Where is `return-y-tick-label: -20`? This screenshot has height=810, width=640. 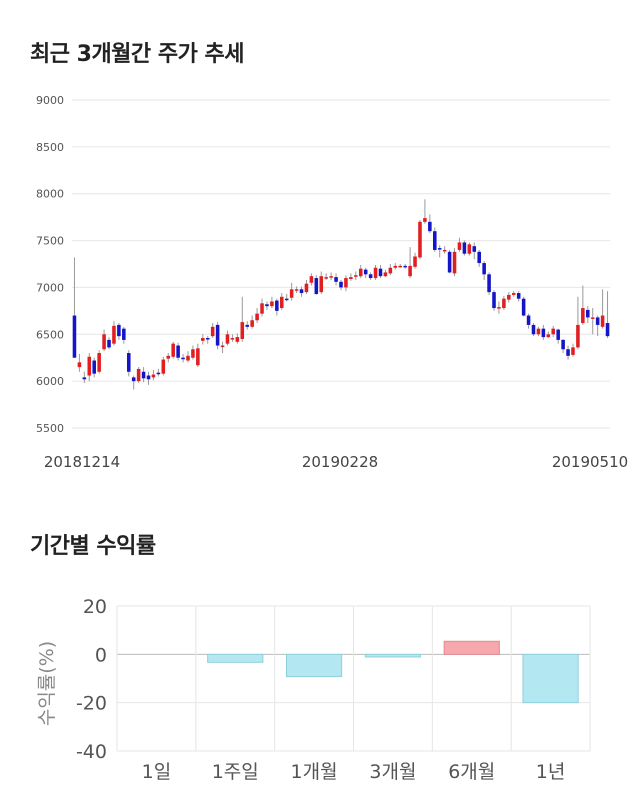
return-y-tick-label: -20 is located at coordinates (91, 704).